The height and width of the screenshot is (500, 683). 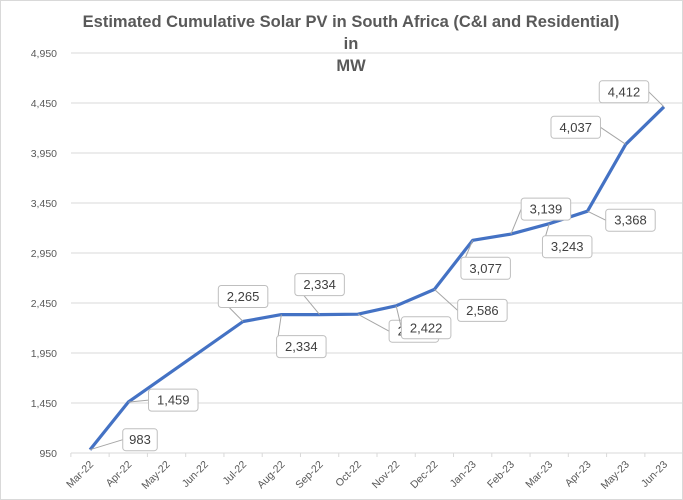 I want to click on x-tick-label: Jun-22, so click(x=195, y=474).